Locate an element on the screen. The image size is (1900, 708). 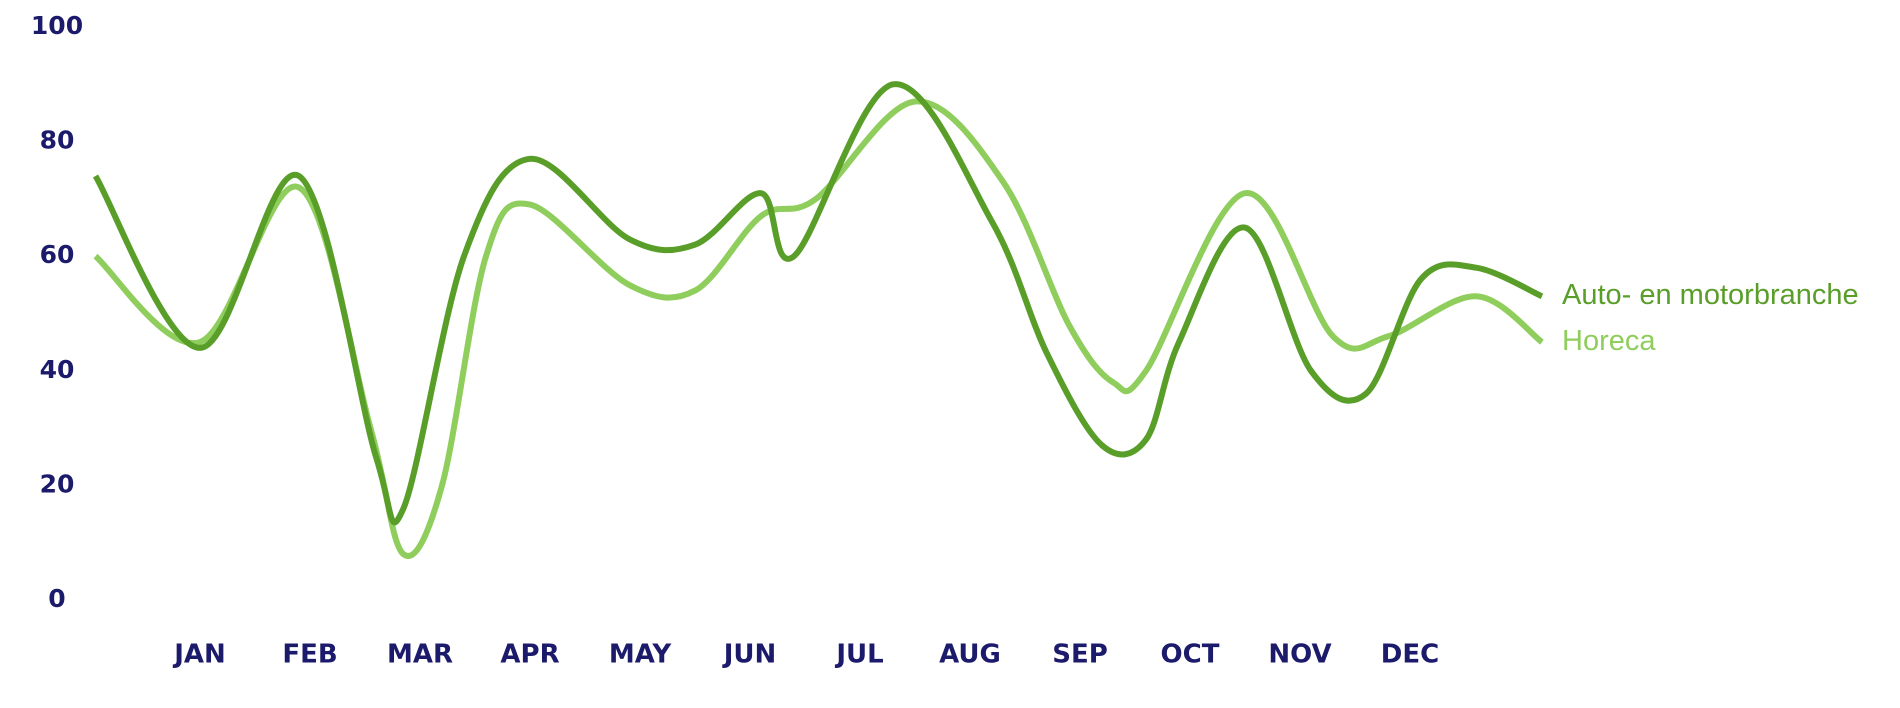
x-tick-label: OCT is located at coordinates (1190, 655).